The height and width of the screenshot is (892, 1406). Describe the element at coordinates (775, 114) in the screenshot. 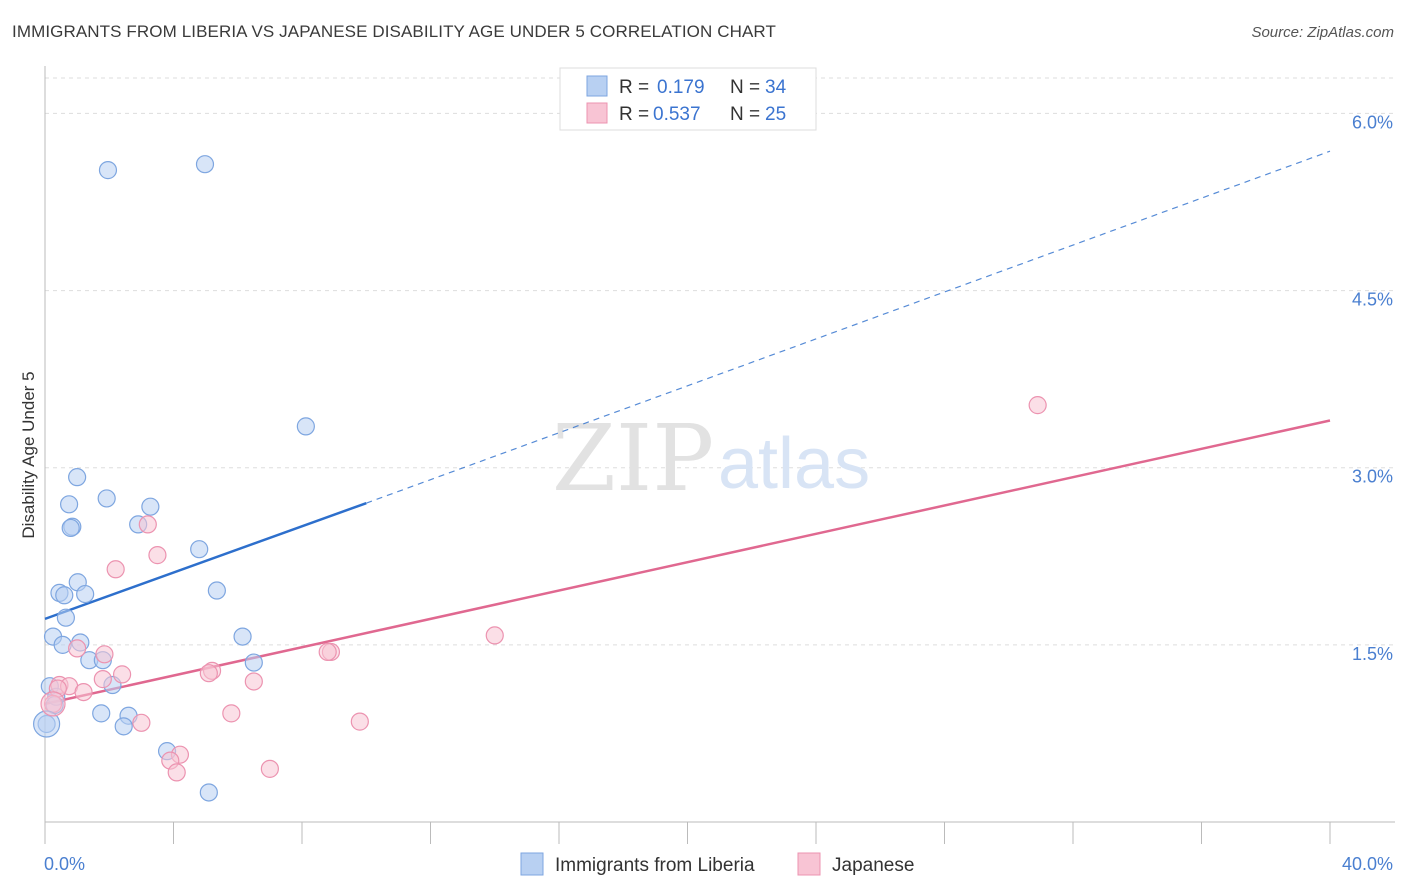

I see `legend-n-value: 25` at that location.